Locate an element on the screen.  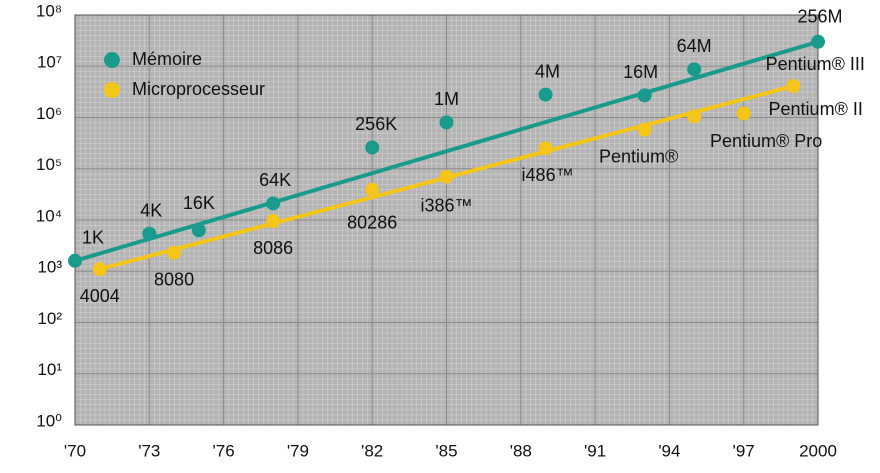
y-tick-label: 10² is located at coordinates (49, 318).